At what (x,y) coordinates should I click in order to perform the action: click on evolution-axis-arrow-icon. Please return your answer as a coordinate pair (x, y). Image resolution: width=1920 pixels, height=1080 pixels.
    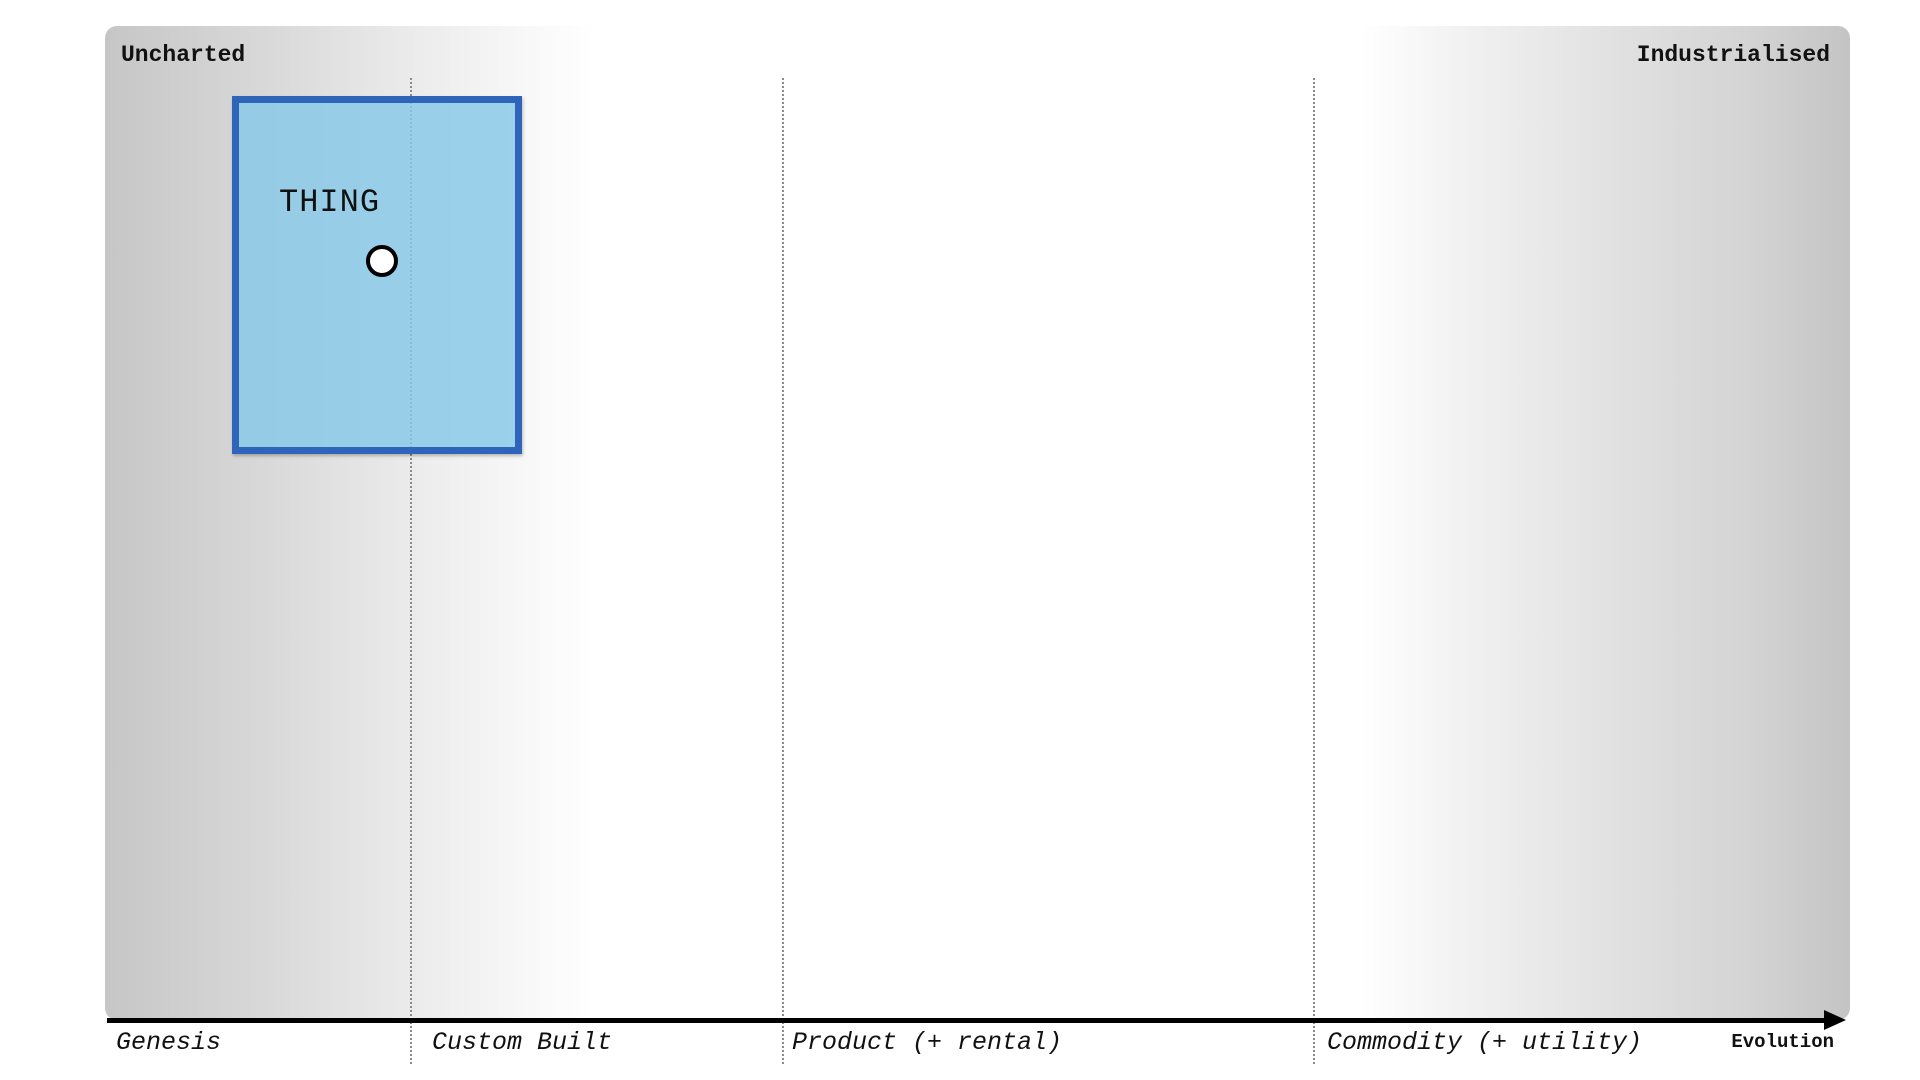
    Looking at the image, I should click on (1835, 1020).